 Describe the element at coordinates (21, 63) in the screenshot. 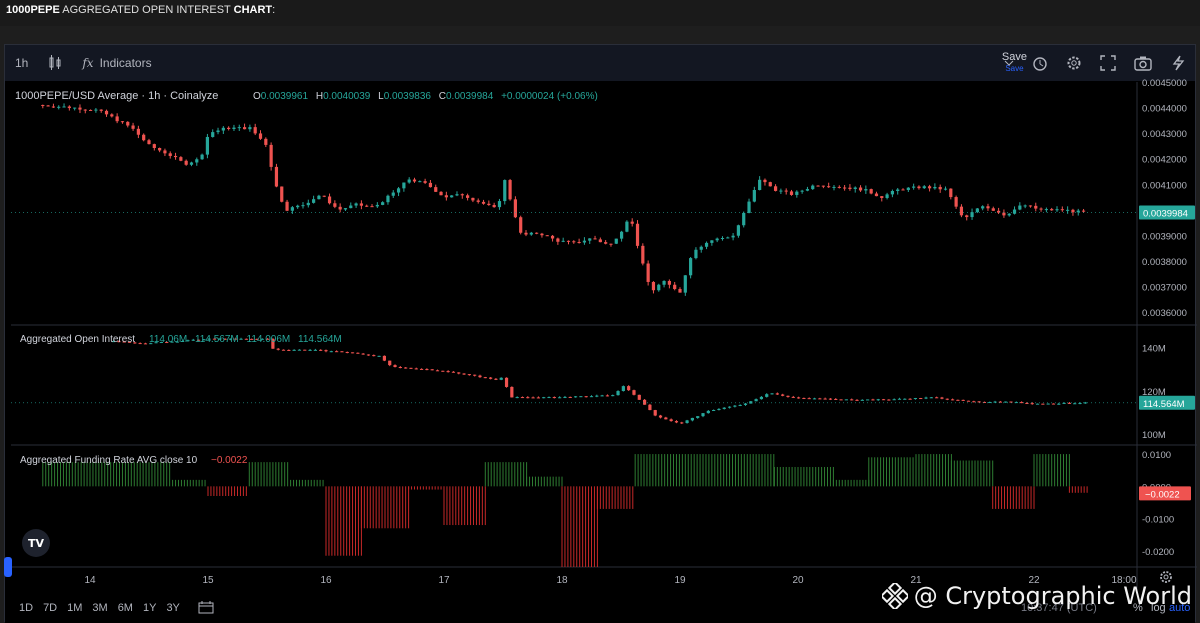

I see `interval-button: 1h` at that location.